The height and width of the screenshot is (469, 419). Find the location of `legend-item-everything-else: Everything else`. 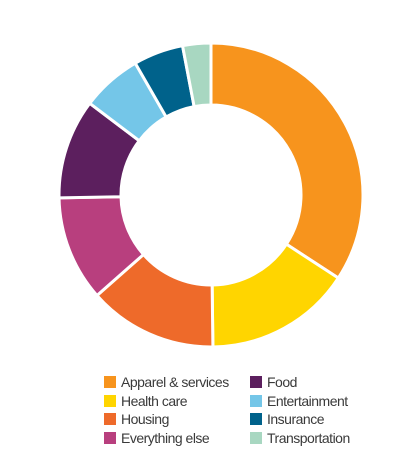

legend-item-everything-else: Everything else is located at coordinates (166, 438).